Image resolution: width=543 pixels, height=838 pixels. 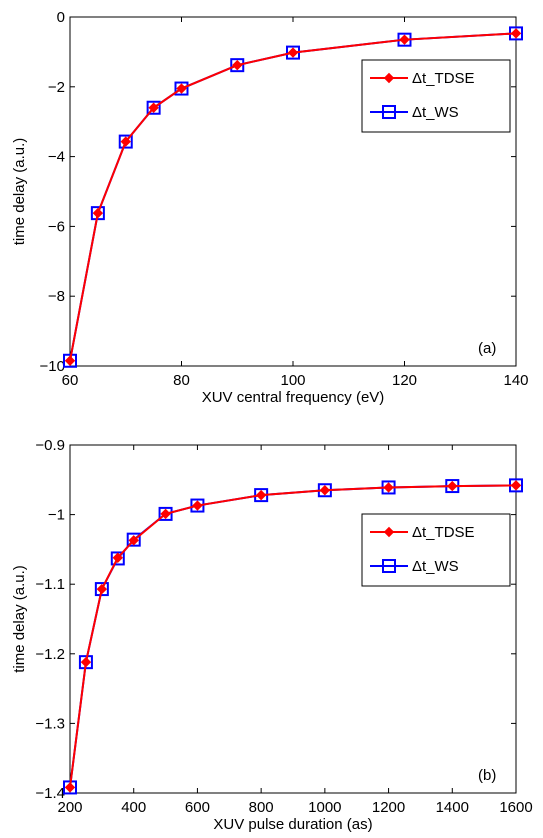 What do you see at coordinates (50, 654) in the screenshot?
I see `y-tick-label: −1.2` at bounding box center [50, 654].